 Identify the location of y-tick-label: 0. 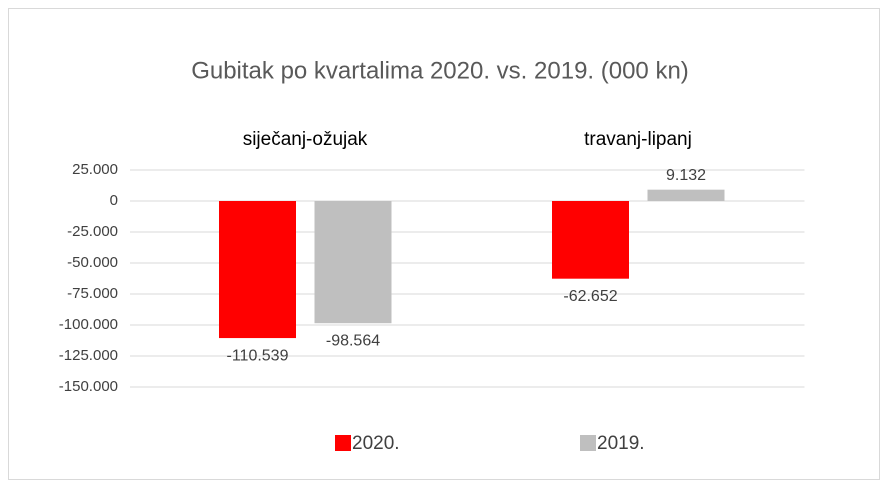
(114, 200).